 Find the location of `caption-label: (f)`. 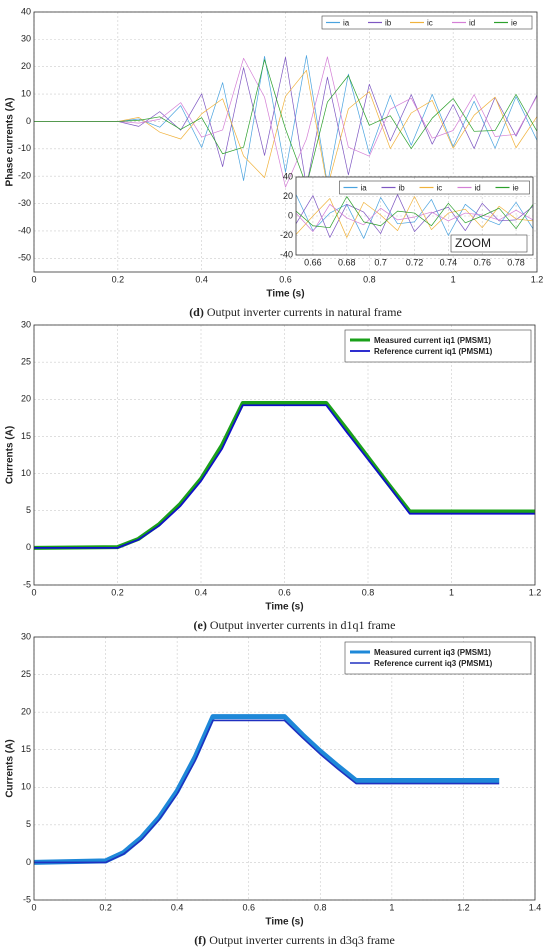

caption-label: (f) is located at coordinates (200, 940).